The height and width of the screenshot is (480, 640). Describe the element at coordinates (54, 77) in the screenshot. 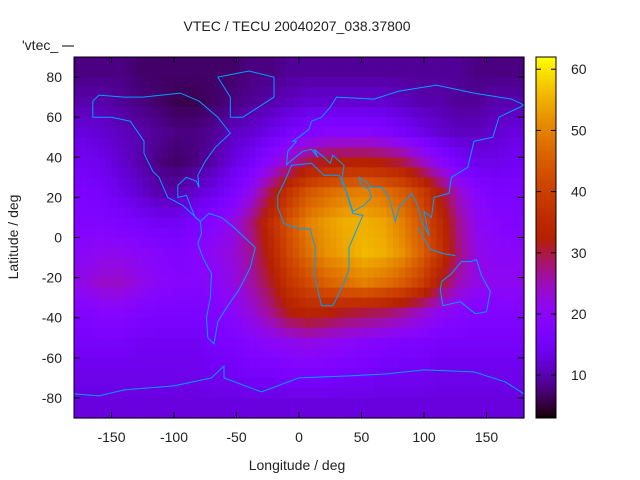

I see `y-tick-label: 80` at that location.